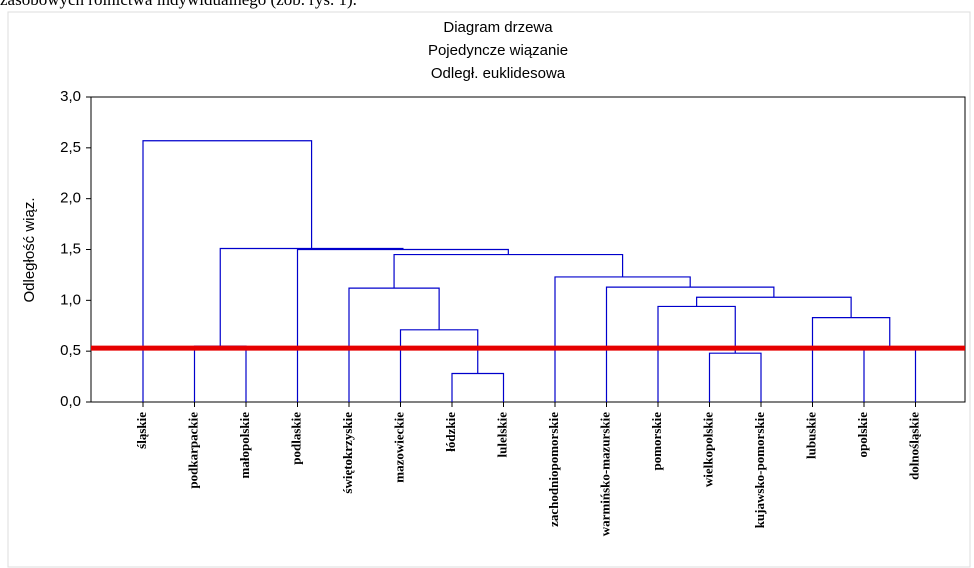  I want to click on x-tick-label: mazowieckie, so click(398, 447).